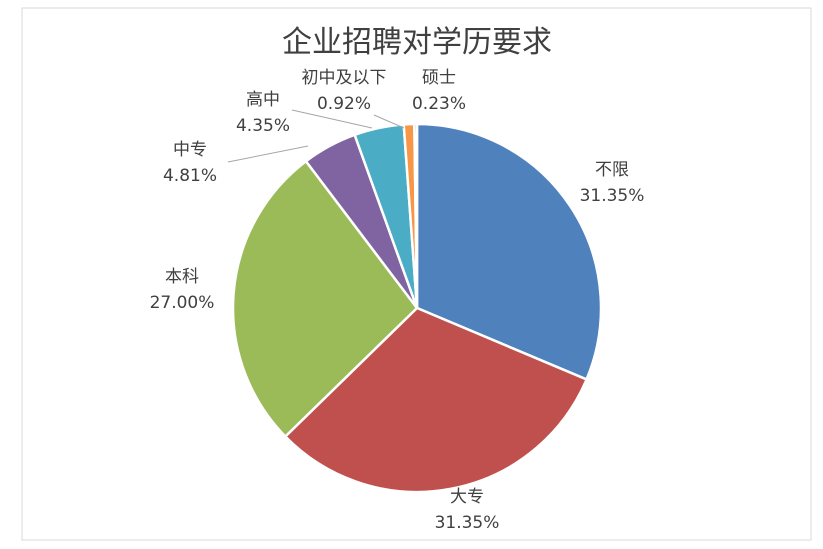 The image size is (823, 549). What do you see at coordinates (467, 497) in the screenshot?
I see `slice-label: 大专` at bounding box center [467, 497].